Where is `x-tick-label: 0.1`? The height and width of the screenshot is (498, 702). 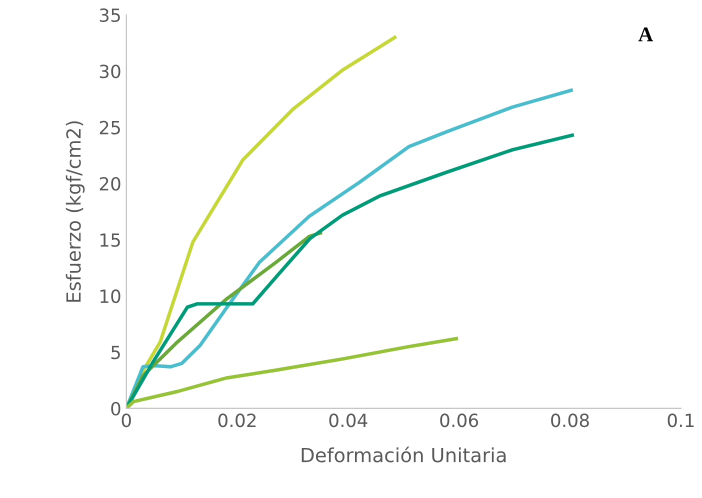
x-tick-label: 0.1 is located at coordinates (681, 421).